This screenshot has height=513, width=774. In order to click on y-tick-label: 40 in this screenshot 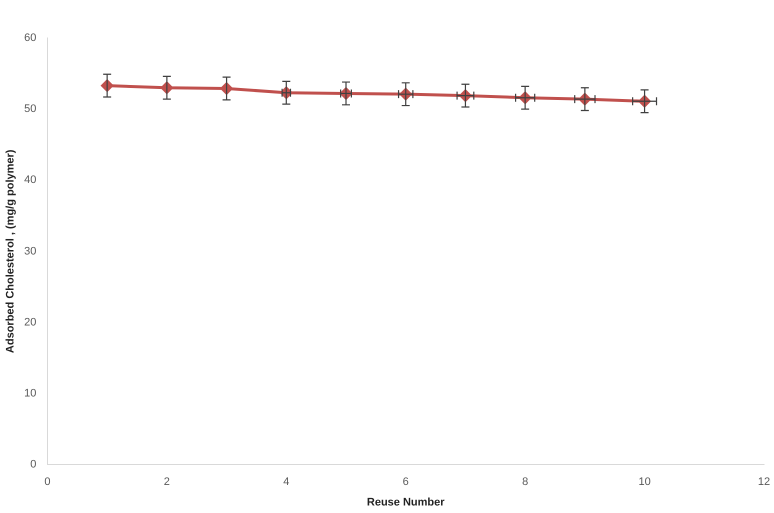, I will do `click(30, 180)`.